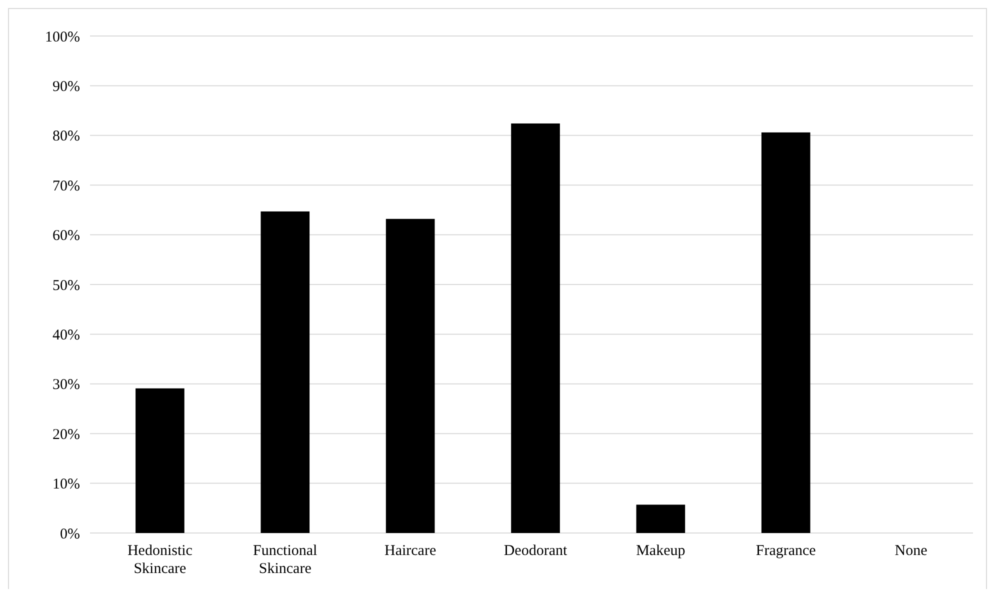 The height and width of the screenshot is (597, 995). What do you see at coordinates (66, 136) in the screenshot?
I see `y-tick-label: 80%` at bounding box center [66, 136].